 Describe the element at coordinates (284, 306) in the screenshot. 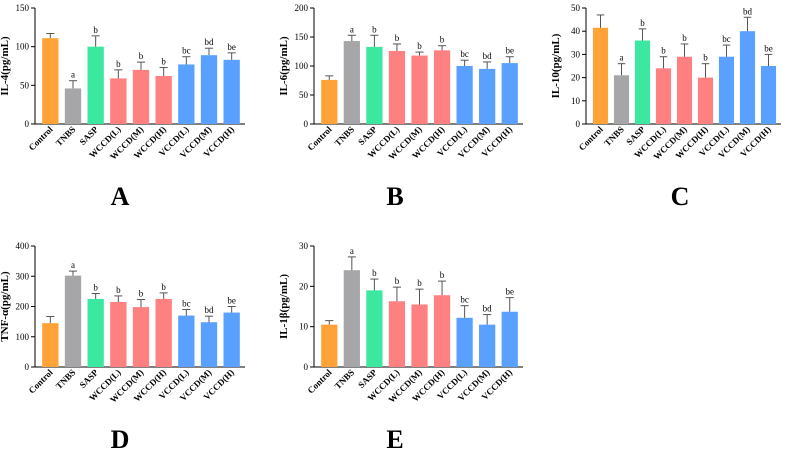

I see `y-axis-label: IL-1β(pg/mL)` at that location.